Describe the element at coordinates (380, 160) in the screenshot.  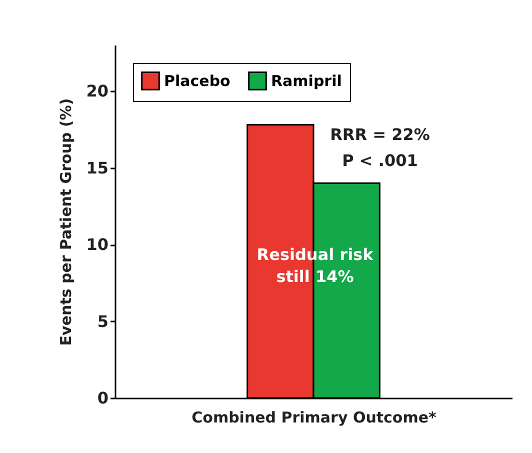
I see `annotation: P < .001` at that location.